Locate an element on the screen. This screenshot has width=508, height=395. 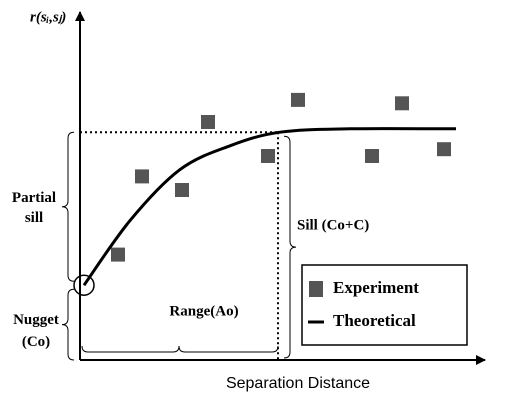
legend is located at coordinates (384, 305).